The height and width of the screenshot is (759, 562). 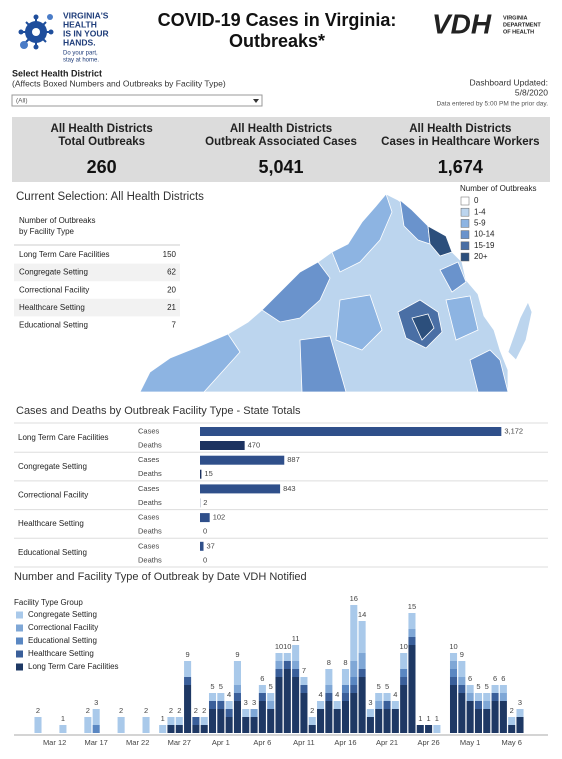 I want to click on district-dropdown, so click(x=137, y=100).